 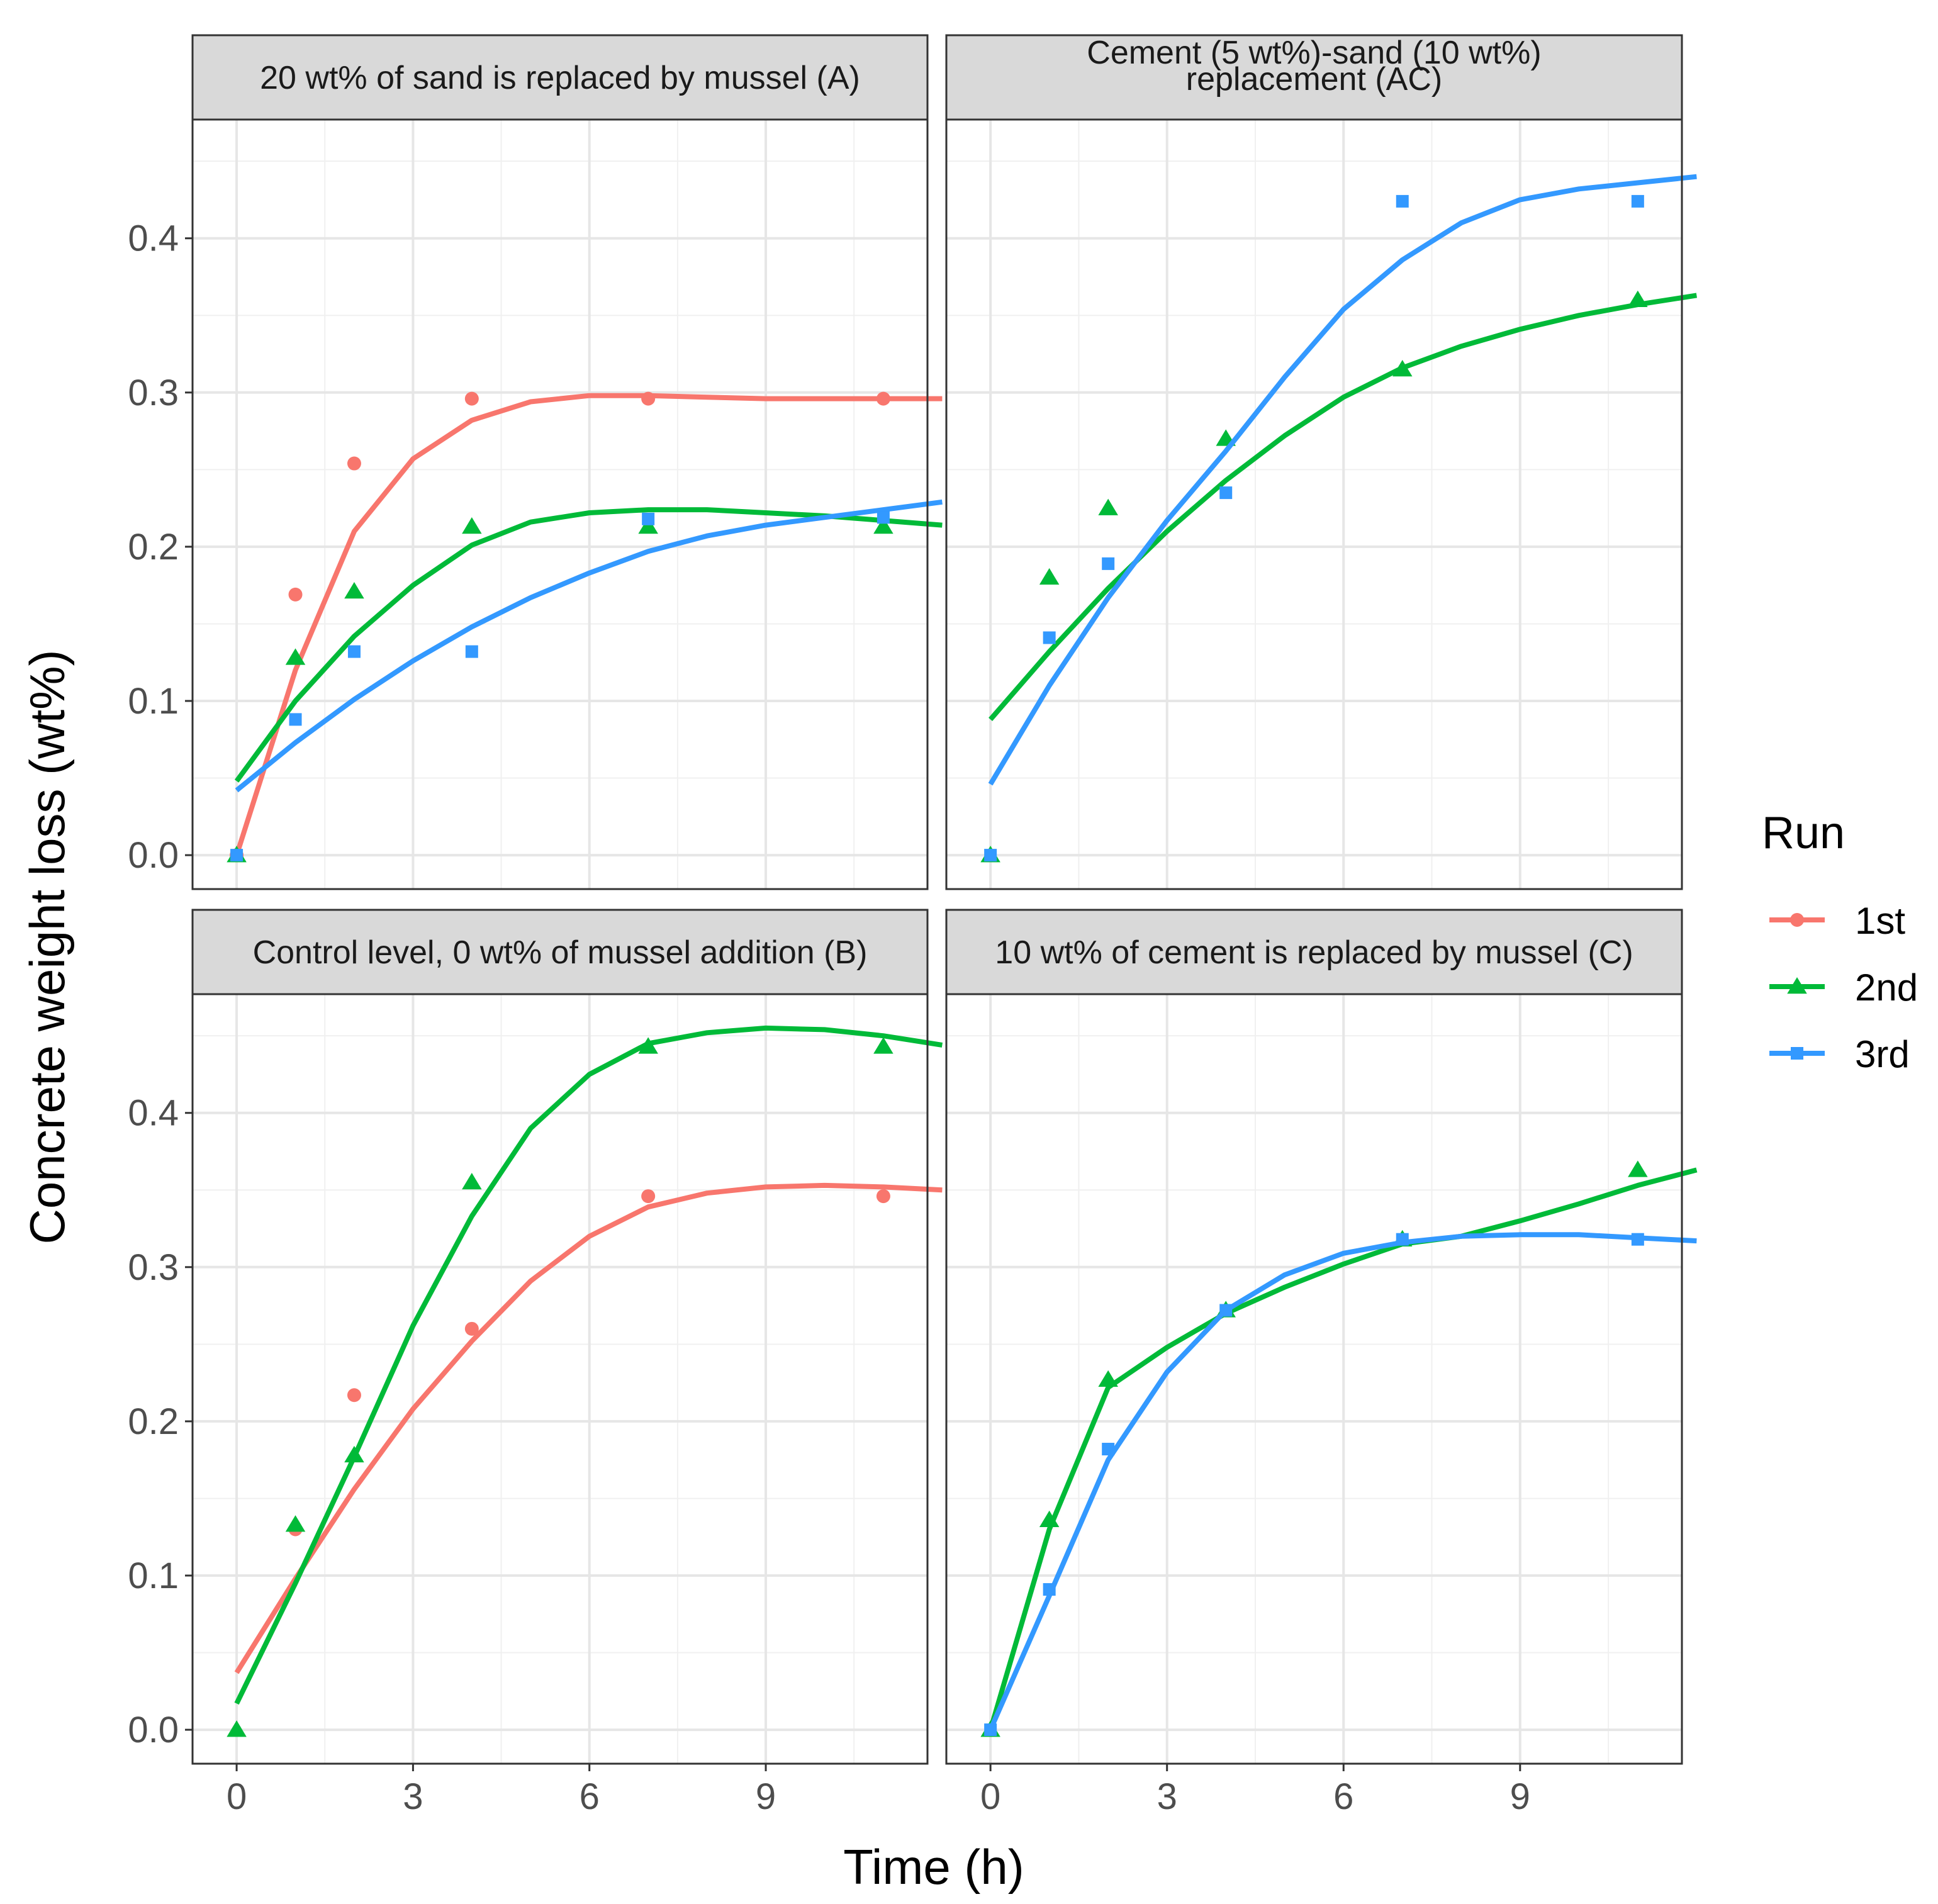 What do you see at coordinates (1314, 53) in the screenshot?
I see `strip-label: Cement (5 wt%)-sand (10 wt%)` at bounding box center [1314, 53].